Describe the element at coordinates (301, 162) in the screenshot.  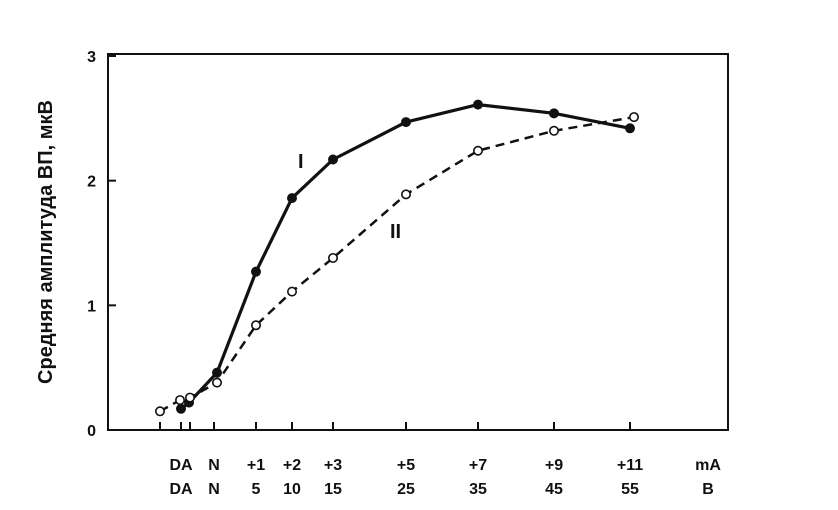
I see `curve-label-I: I` at that location.